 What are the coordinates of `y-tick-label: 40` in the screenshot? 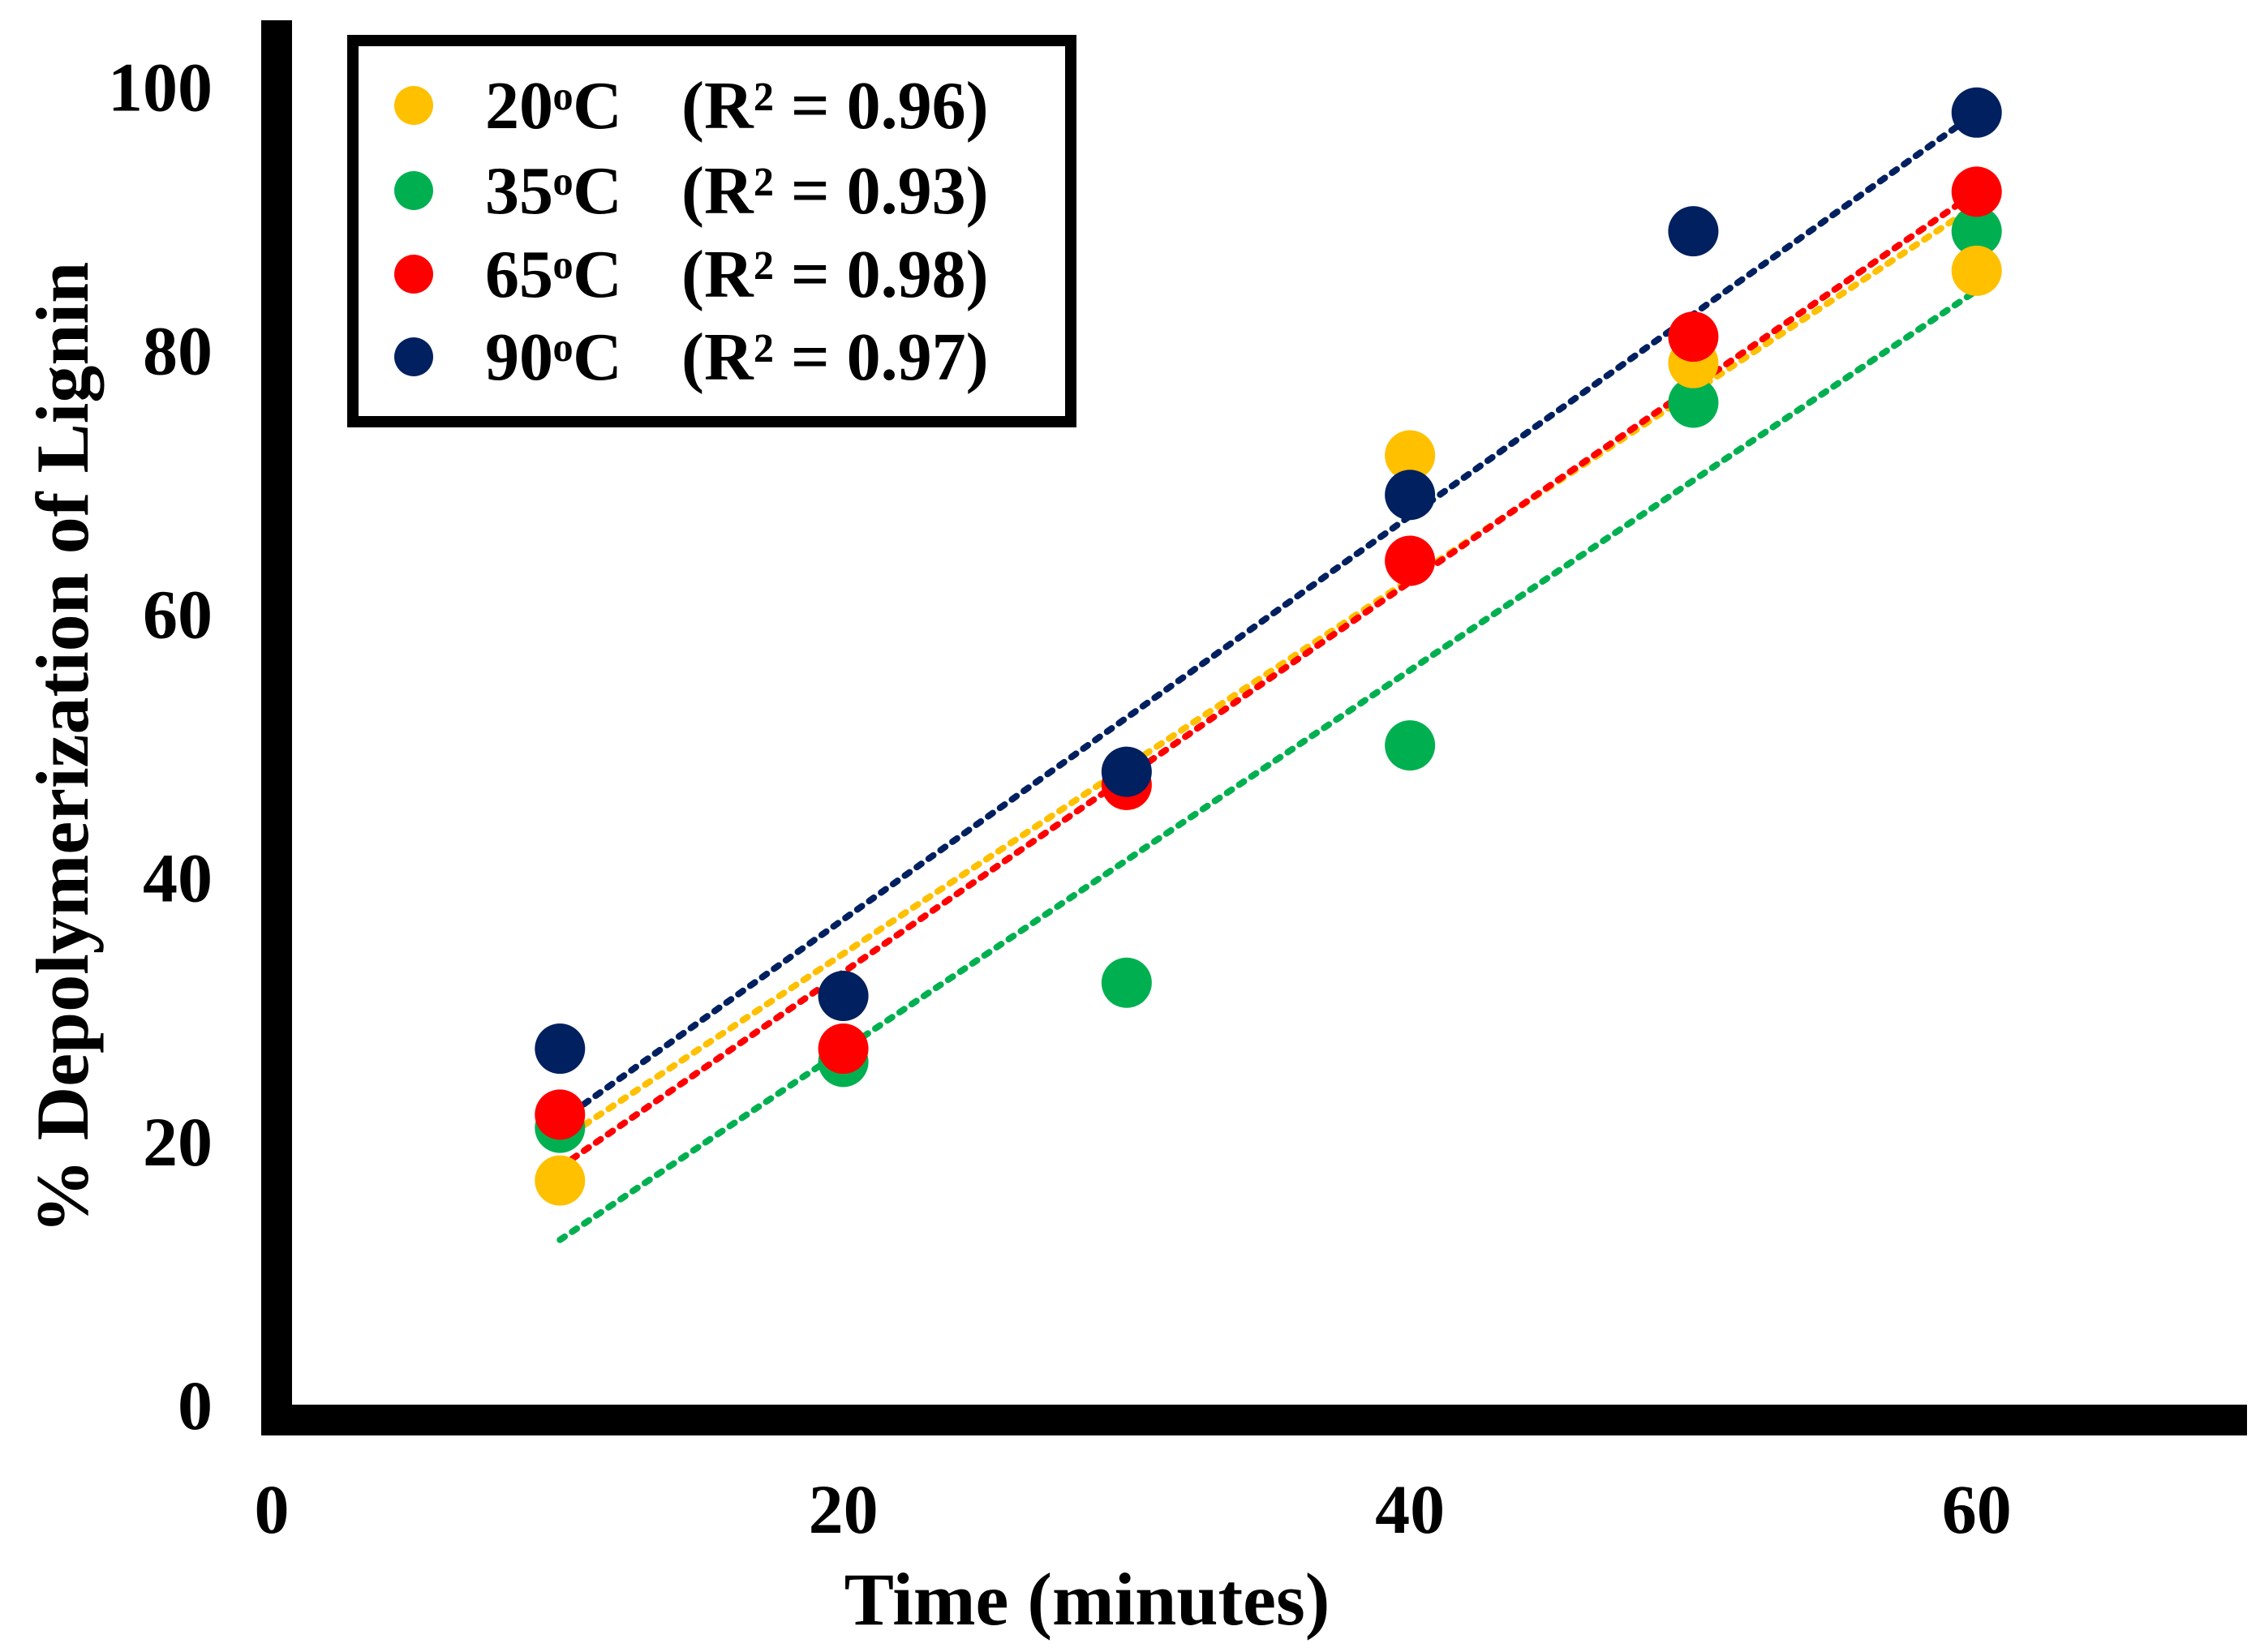 It's located at (178, 878).